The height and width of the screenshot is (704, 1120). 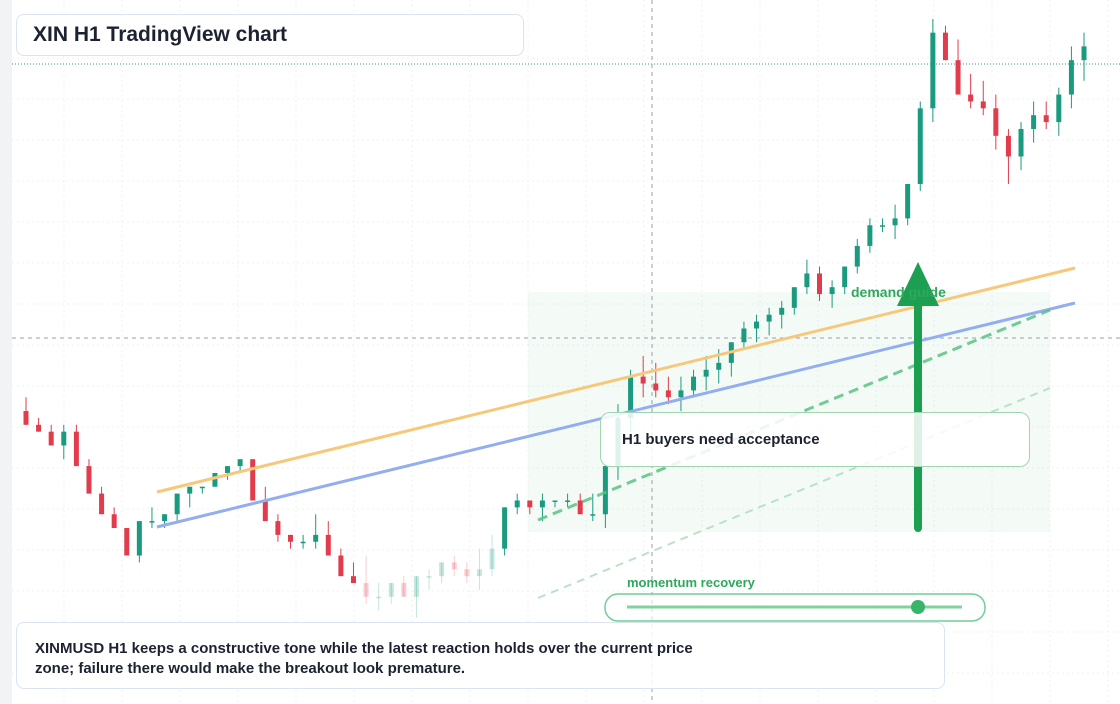 What do you see at coordinates (6, 352) in the screenshot?
I see `price-scale-rail` at bounding box center [6, 352].